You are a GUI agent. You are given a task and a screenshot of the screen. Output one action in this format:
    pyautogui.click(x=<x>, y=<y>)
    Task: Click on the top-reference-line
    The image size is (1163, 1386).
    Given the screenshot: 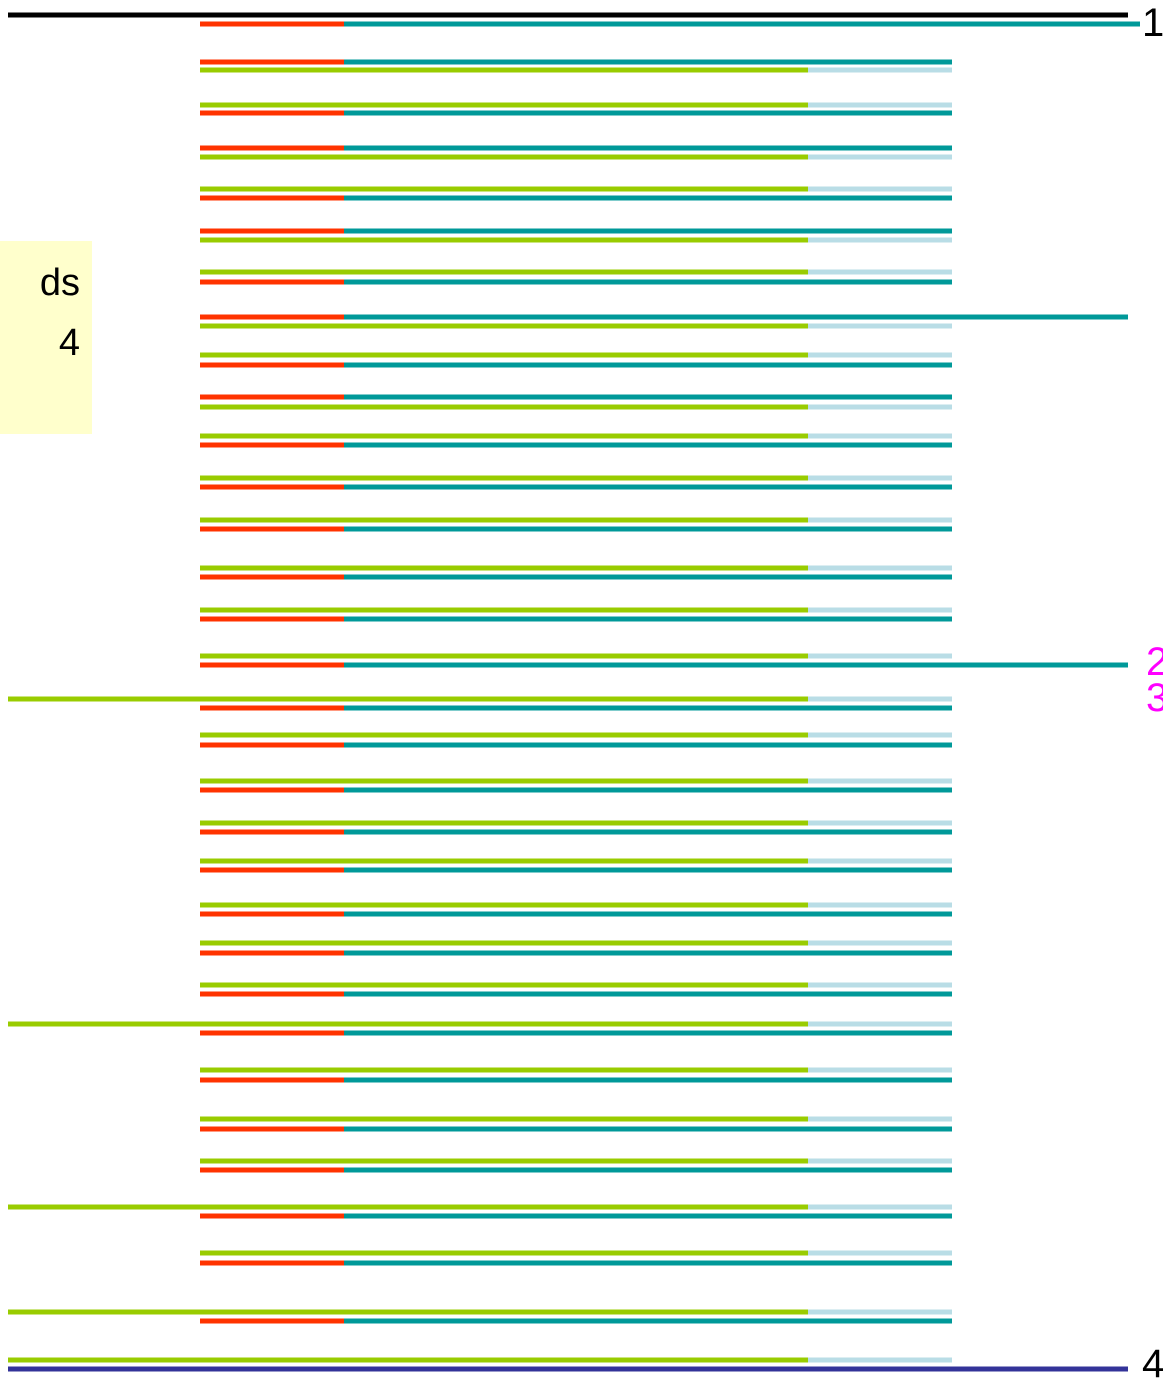 What is the action you would take?
    pyautogui.click(x=568, y=15)
    